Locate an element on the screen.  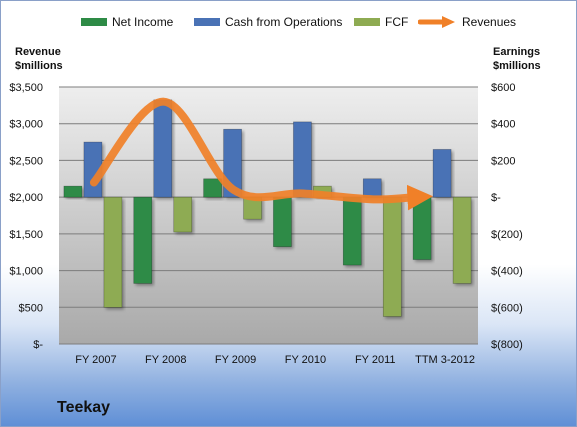
legend-net-income: Net Income is located at coordinates (127, 22).